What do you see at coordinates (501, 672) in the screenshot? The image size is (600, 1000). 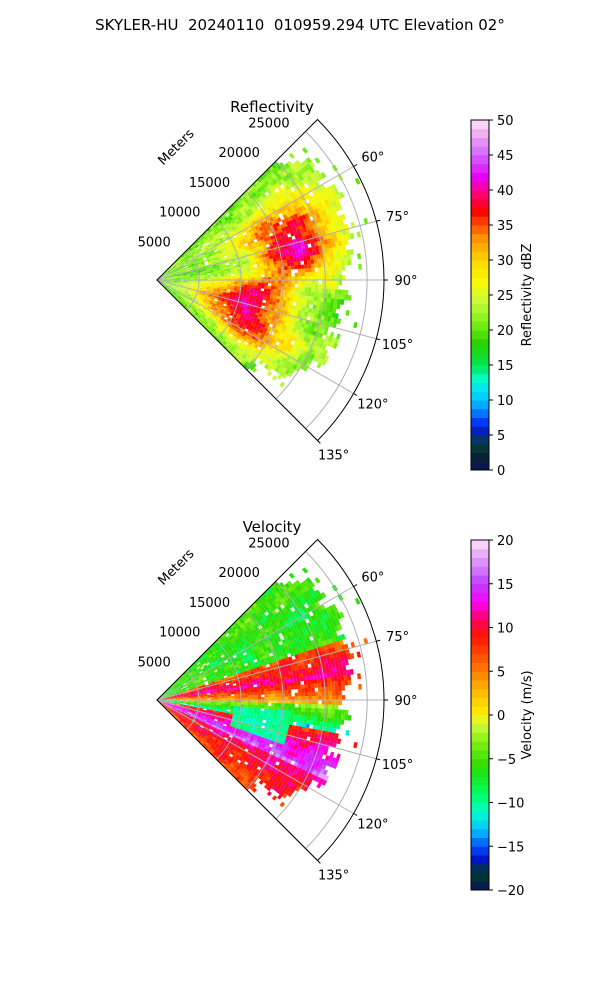 I see `colorbar-tick-label-1-5: 5` at bounding box center [501, 672].